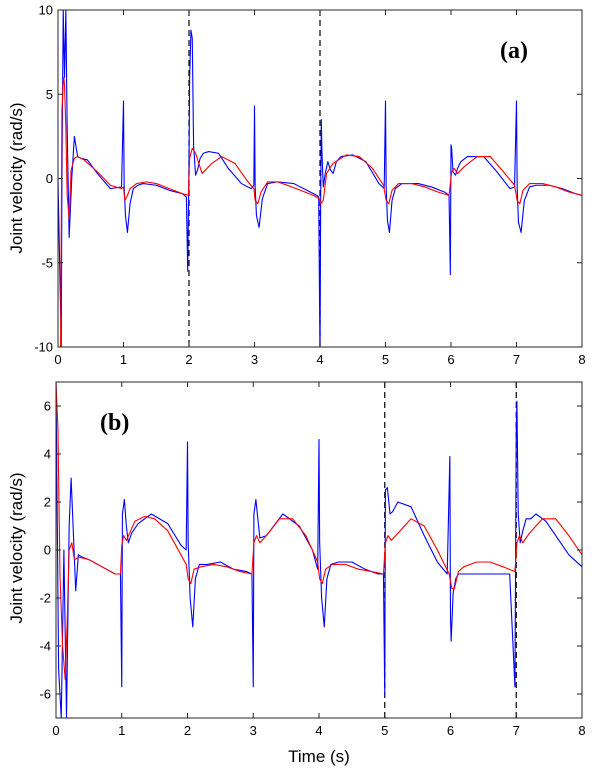 The image size is (592, 774). I want to click on y-tick-label: 10, so click(46, 10).